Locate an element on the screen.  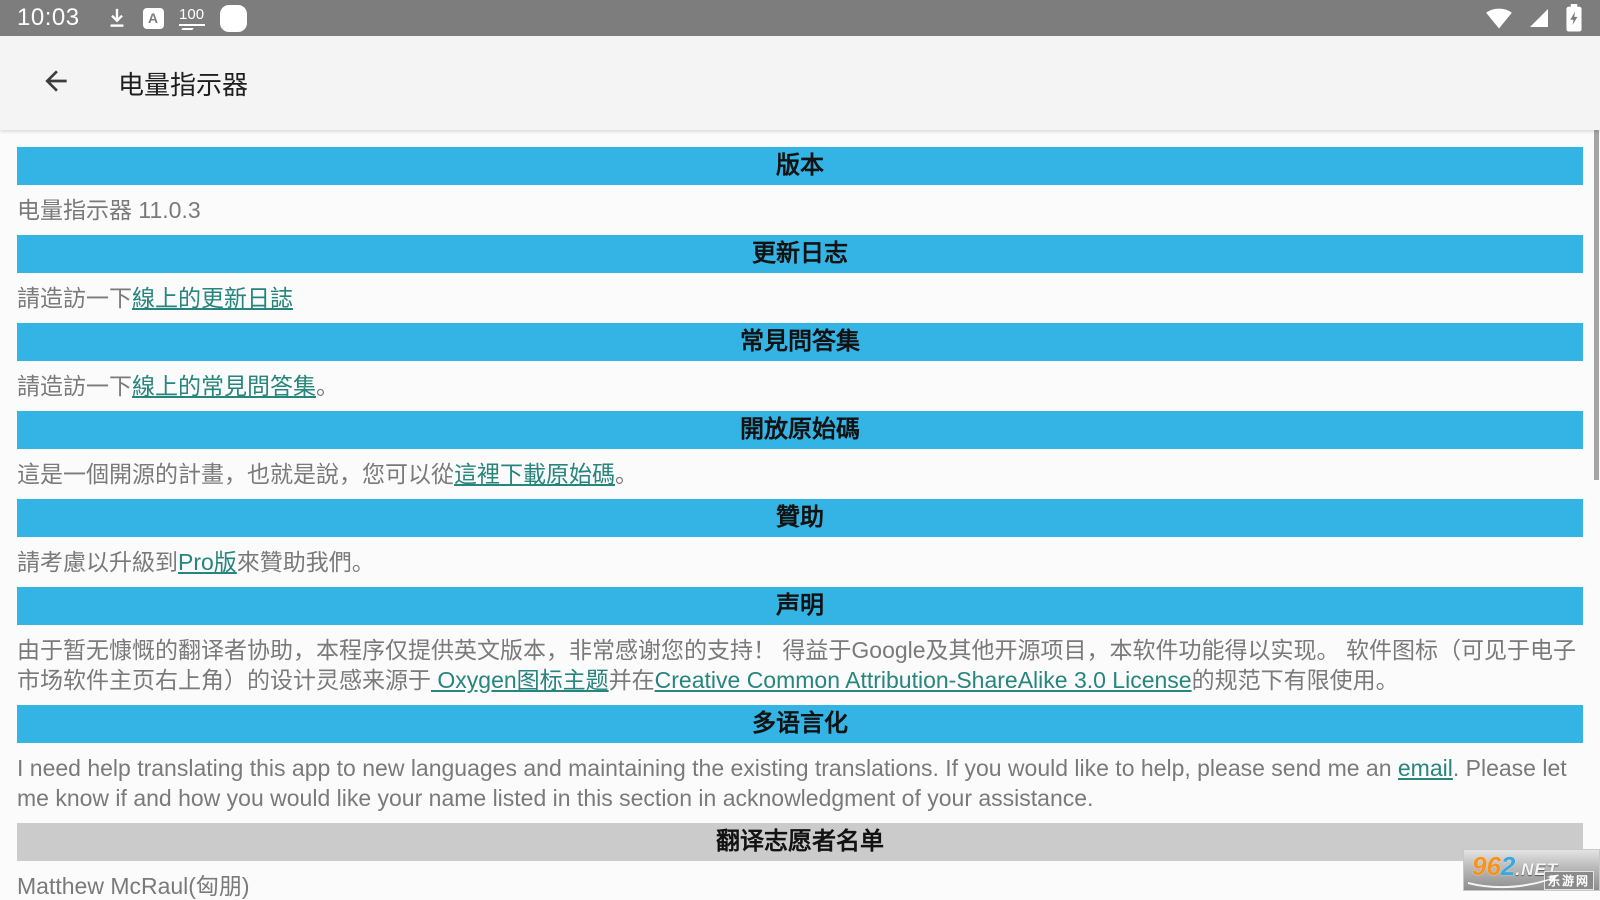
section-header: 常見問答集 is located at coordinates (800, 342).